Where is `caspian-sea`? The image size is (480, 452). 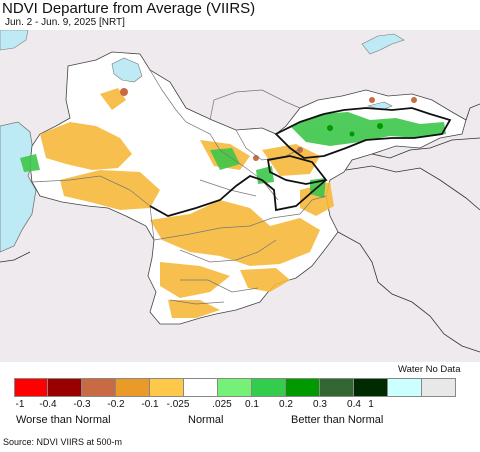 caspian-sea is located at coordinates (18, 187).